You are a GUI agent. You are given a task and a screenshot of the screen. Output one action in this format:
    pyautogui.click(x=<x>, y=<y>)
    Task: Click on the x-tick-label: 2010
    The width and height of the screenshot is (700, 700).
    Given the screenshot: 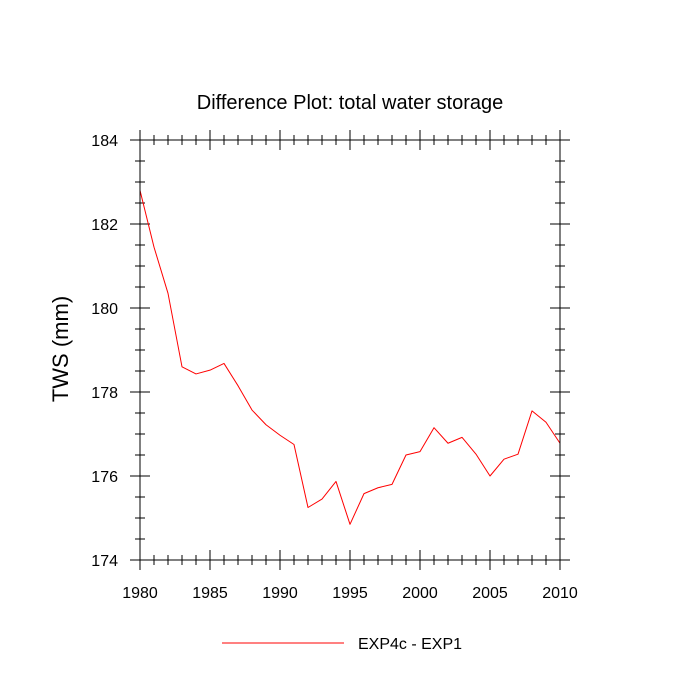 What is the action you would take?
    pyautogui.click(x=560, y=593)
    